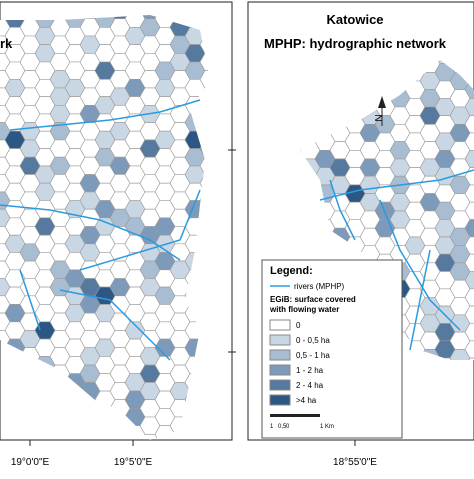 The height and width of the screenshot is (479, 474). What do you see at coordinates (133, 462) in the screenshot?
I see `x-label: 19°5'0"E` at bounding box center [133, 462].